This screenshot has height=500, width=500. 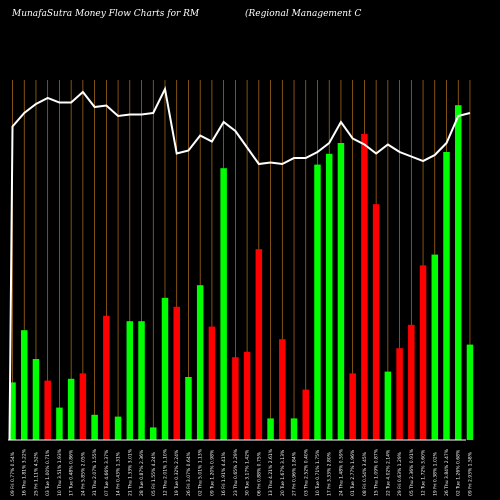 What do you see at coordinates (435, 473) in the screenshot?
I see `x-tick-label: 19 Fri 0.38% 1.02%` at bounding box center [435, 473].